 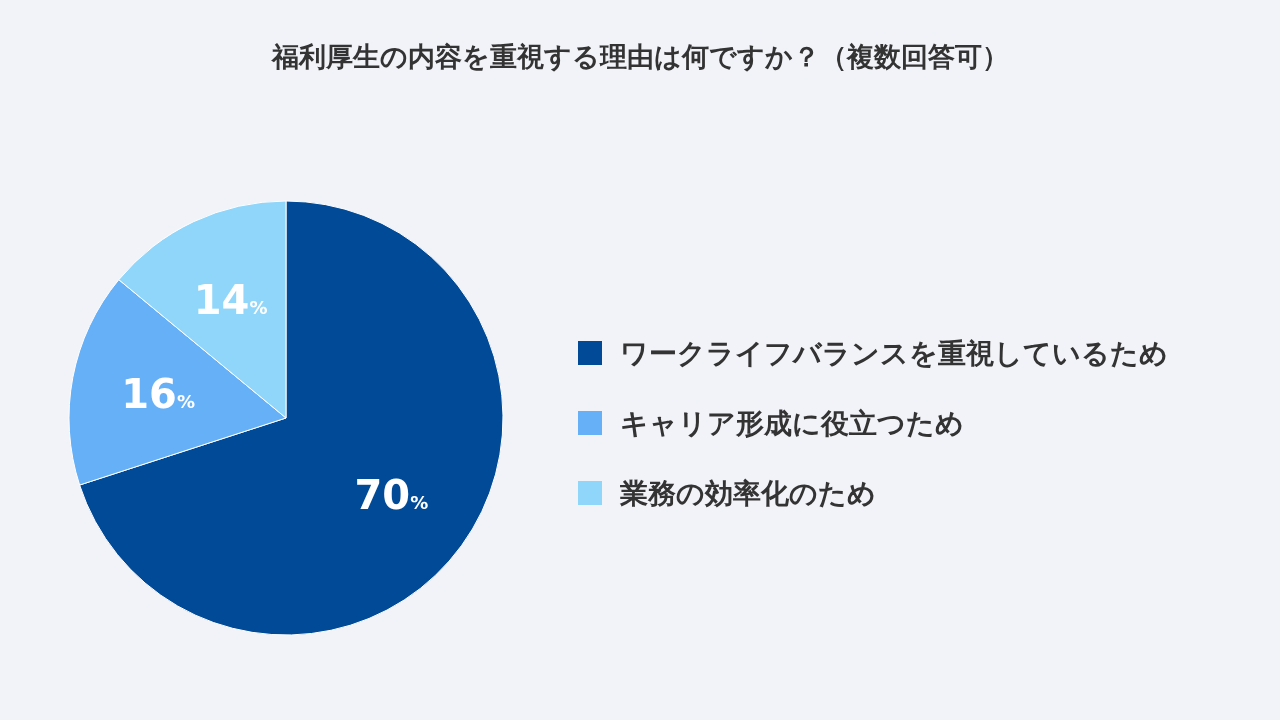 What do you see at coordinates (639, 56) in the screenshot?
I see `chart-title: 福利厚生の内容を重視する理由は何ですか？（複数回答可）` at bounding box center [639, 56].